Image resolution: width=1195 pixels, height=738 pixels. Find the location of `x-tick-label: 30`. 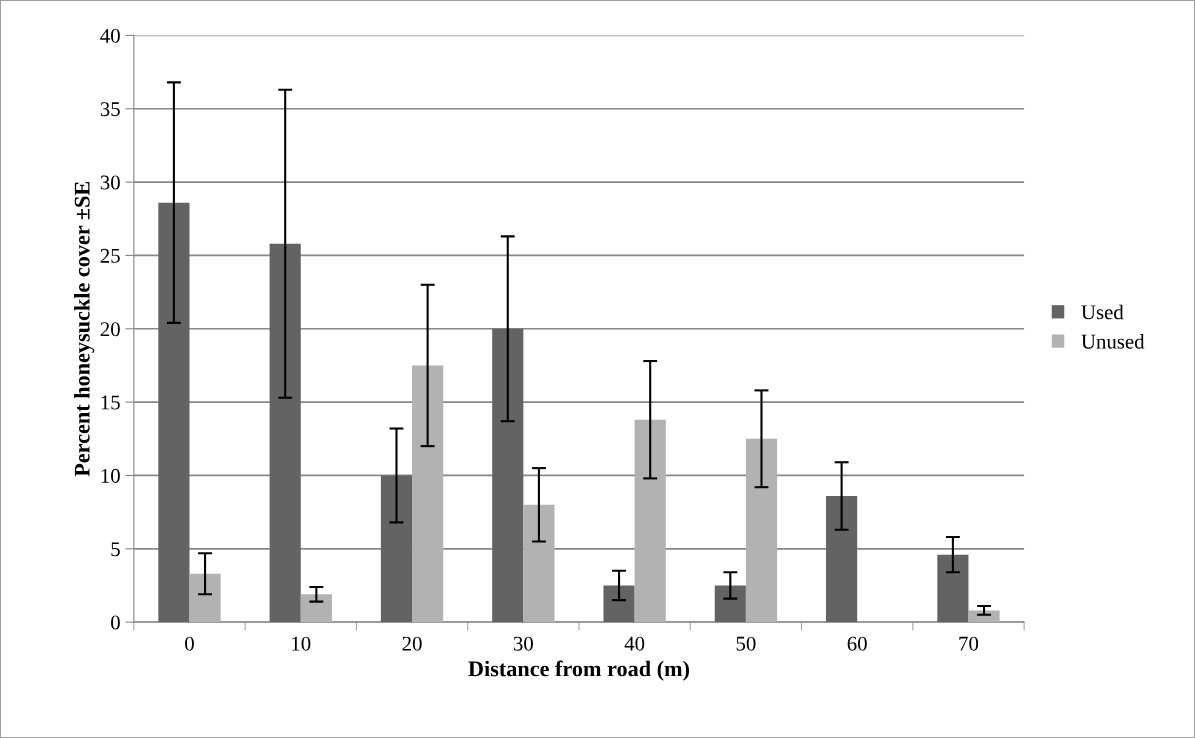

x-tick-label: 30 is located at coordinates (523, 643).